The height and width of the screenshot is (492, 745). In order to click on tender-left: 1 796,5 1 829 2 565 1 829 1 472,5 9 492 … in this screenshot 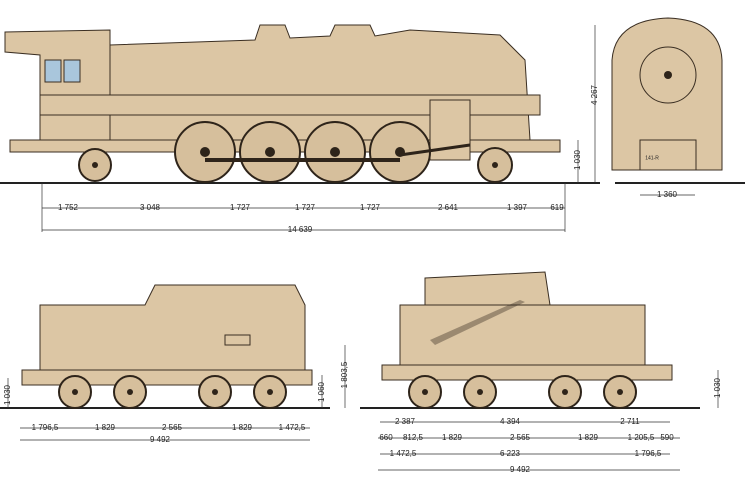, I will do `click(164, 364)`.